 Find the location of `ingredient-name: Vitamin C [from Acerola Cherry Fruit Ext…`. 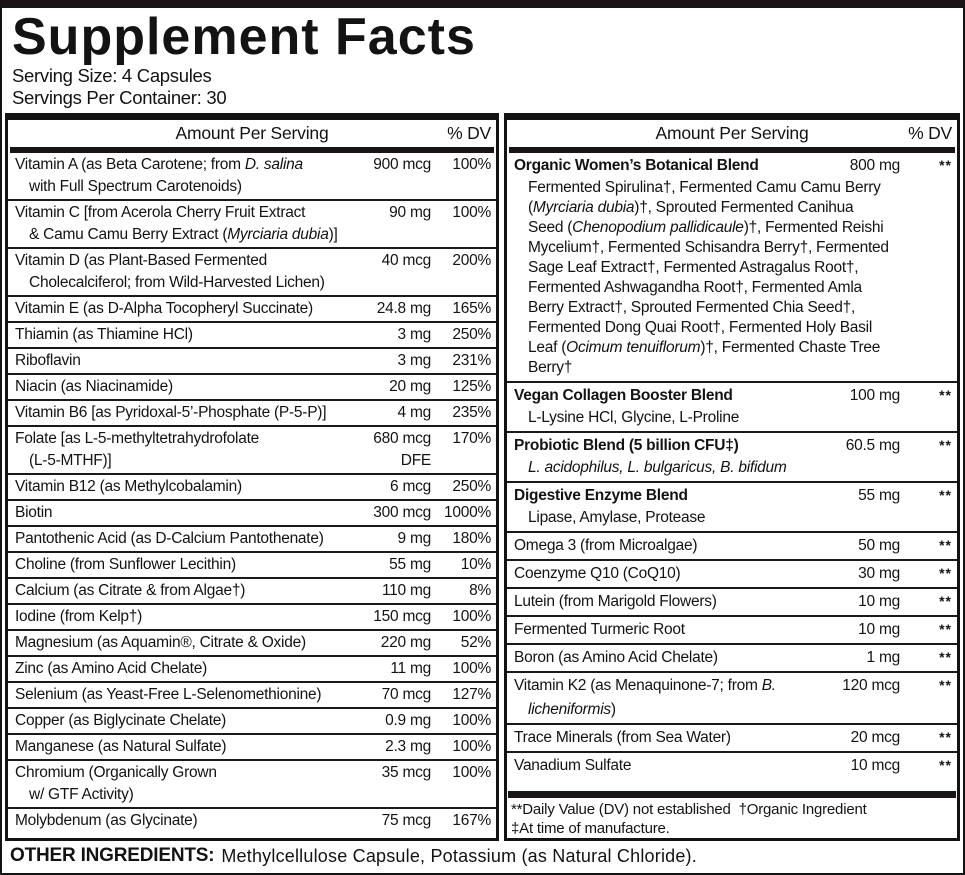

ingredient-name: Vitamin C [from Acerola Cherry Fruit Ext… is located at coordinates (180, 224).